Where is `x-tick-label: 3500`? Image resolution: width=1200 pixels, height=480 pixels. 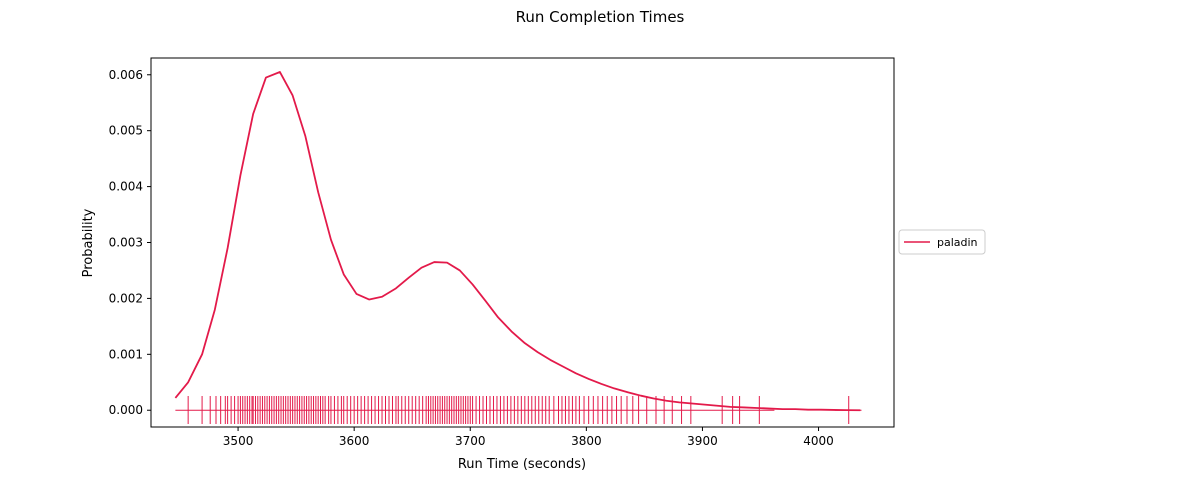 x-tick-label: 3500 is located at coordinates (238, 441).